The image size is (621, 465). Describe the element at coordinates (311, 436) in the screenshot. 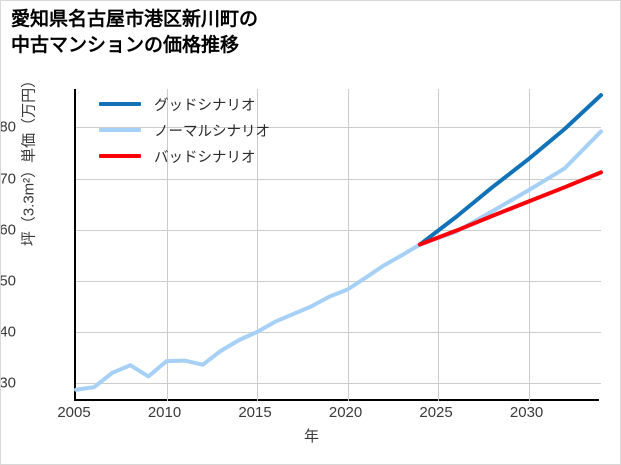

I see `x-axis-label: 年` at that location.